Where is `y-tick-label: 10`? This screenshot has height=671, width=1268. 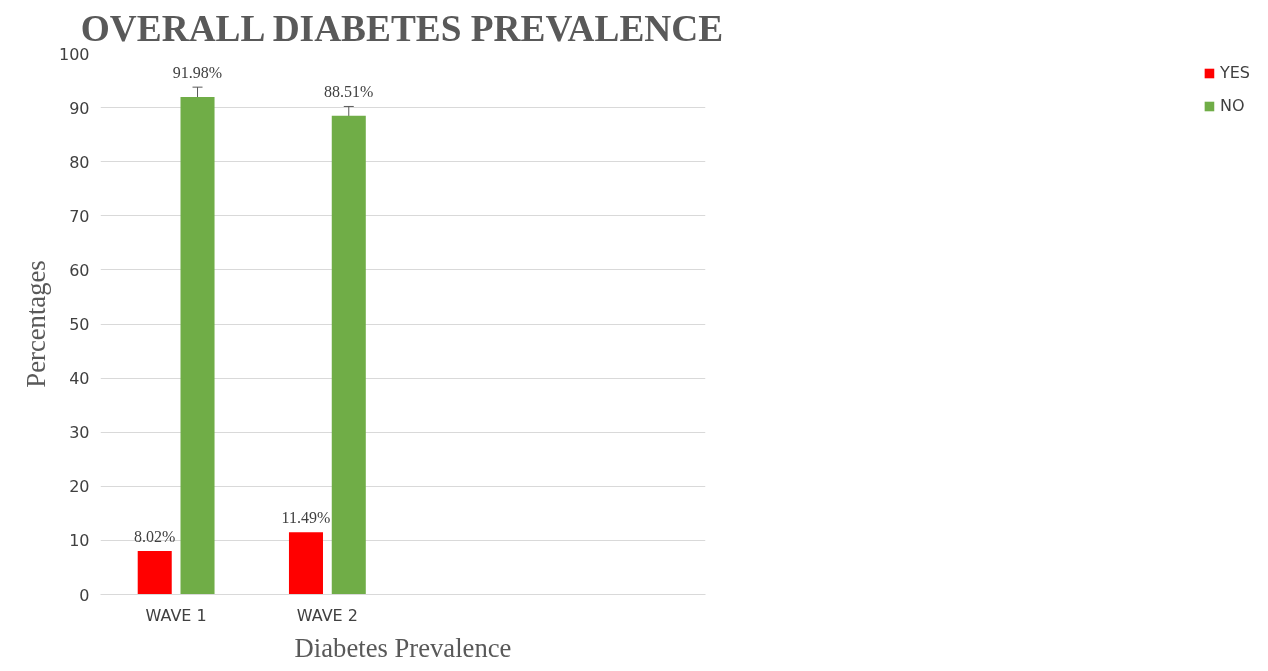
y-tick-label: 10 is located at coordinates (79, 541).